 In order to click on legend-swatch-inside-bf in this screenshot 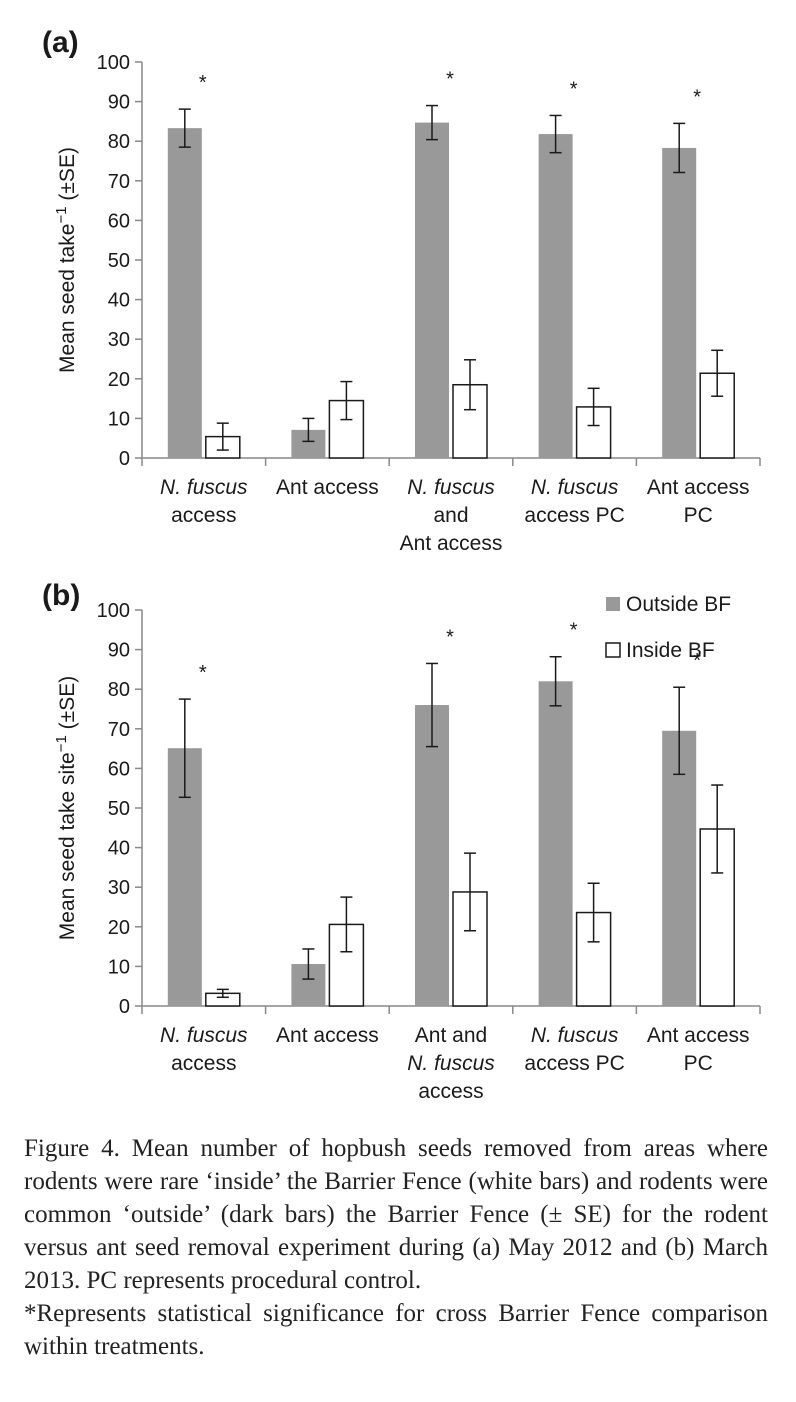, I will do `click(613, 650)`.